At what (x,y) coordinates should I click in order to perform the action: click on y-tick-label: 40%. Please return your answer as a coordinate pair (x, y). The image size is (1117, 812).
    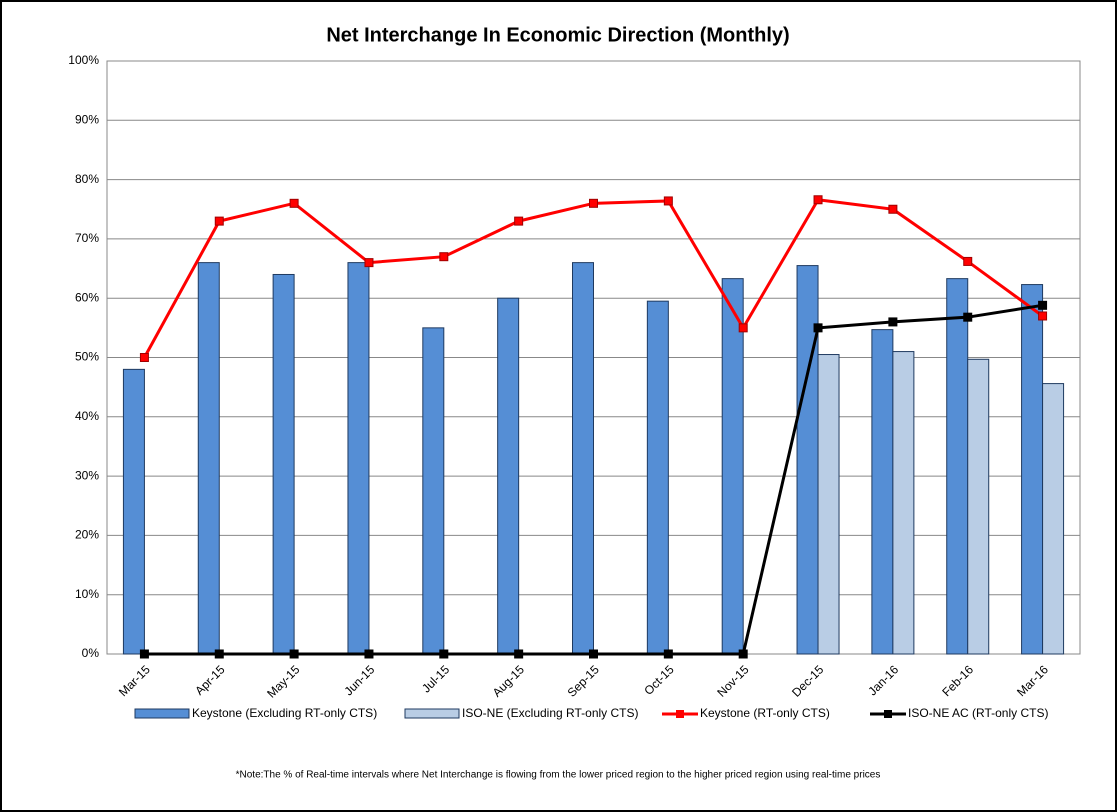
    Looking at the image, I should click on (87, 416).